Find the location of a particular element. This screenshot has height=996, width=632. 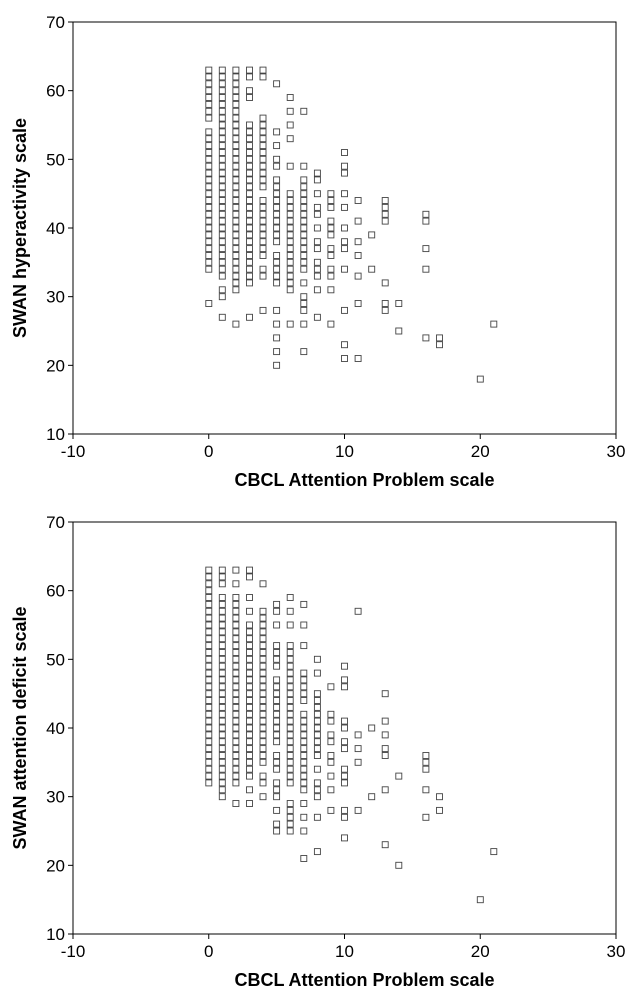

y-tick-label: 30 is located at coordinates (55, 797).